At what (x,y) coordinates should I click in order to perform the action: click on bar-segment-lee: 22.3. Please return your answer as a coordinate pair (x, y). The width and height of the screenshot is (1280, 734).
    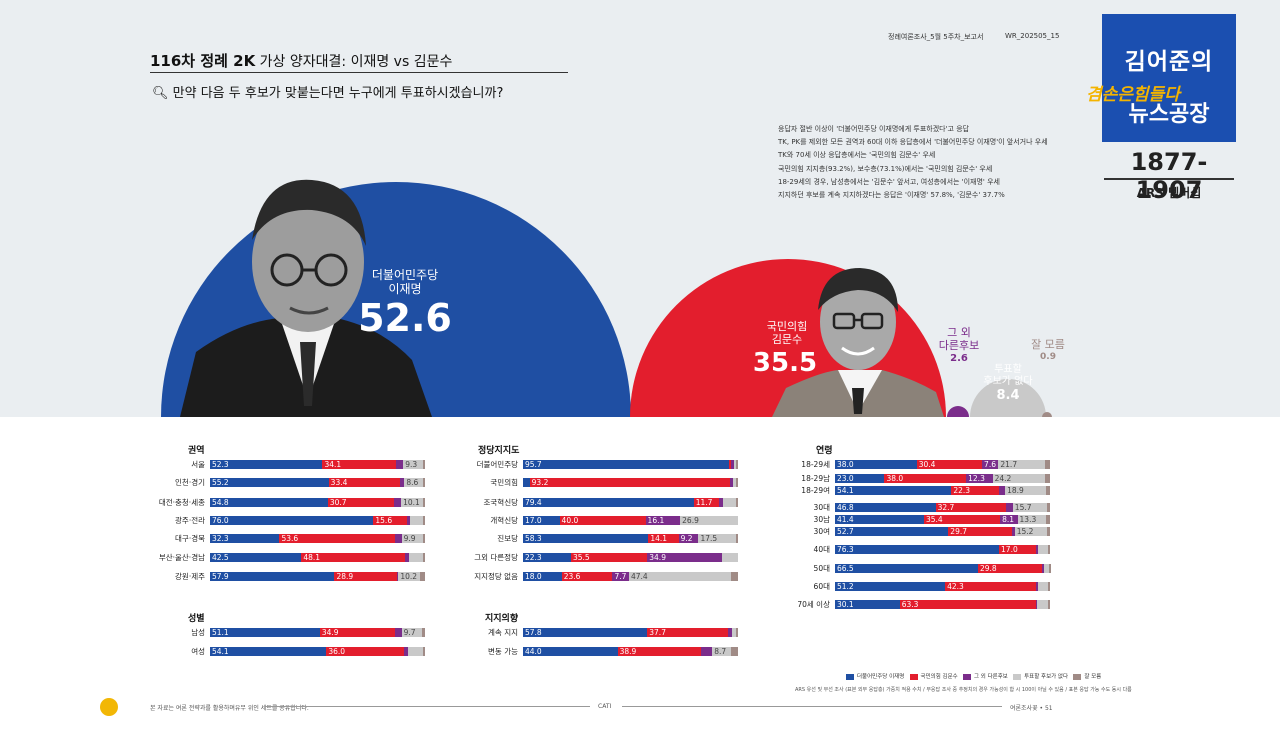
    Looking at the image, I should click on (547, 557).